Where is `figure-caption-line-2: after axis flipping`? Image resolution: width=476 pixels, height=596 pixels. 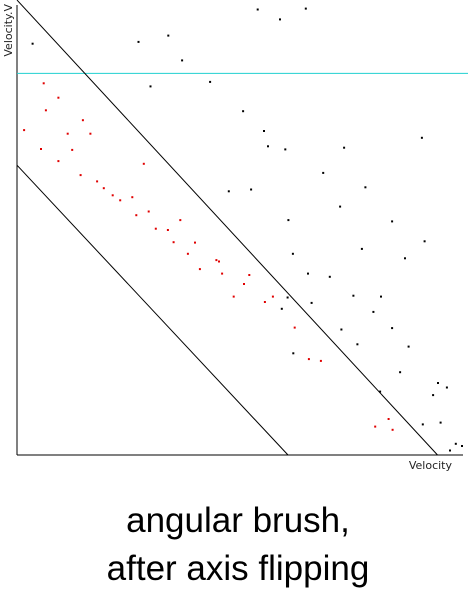
figure-caption-line-2: after axis flipping is located at coordinates (238, 568).